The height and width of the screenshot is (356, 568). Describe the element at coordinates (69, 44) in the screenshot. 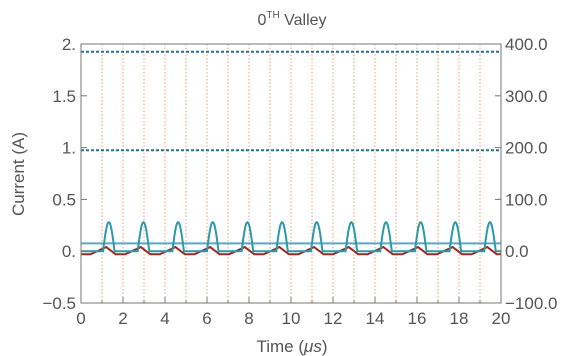

I see `y-tick-label: 2.` at that location.